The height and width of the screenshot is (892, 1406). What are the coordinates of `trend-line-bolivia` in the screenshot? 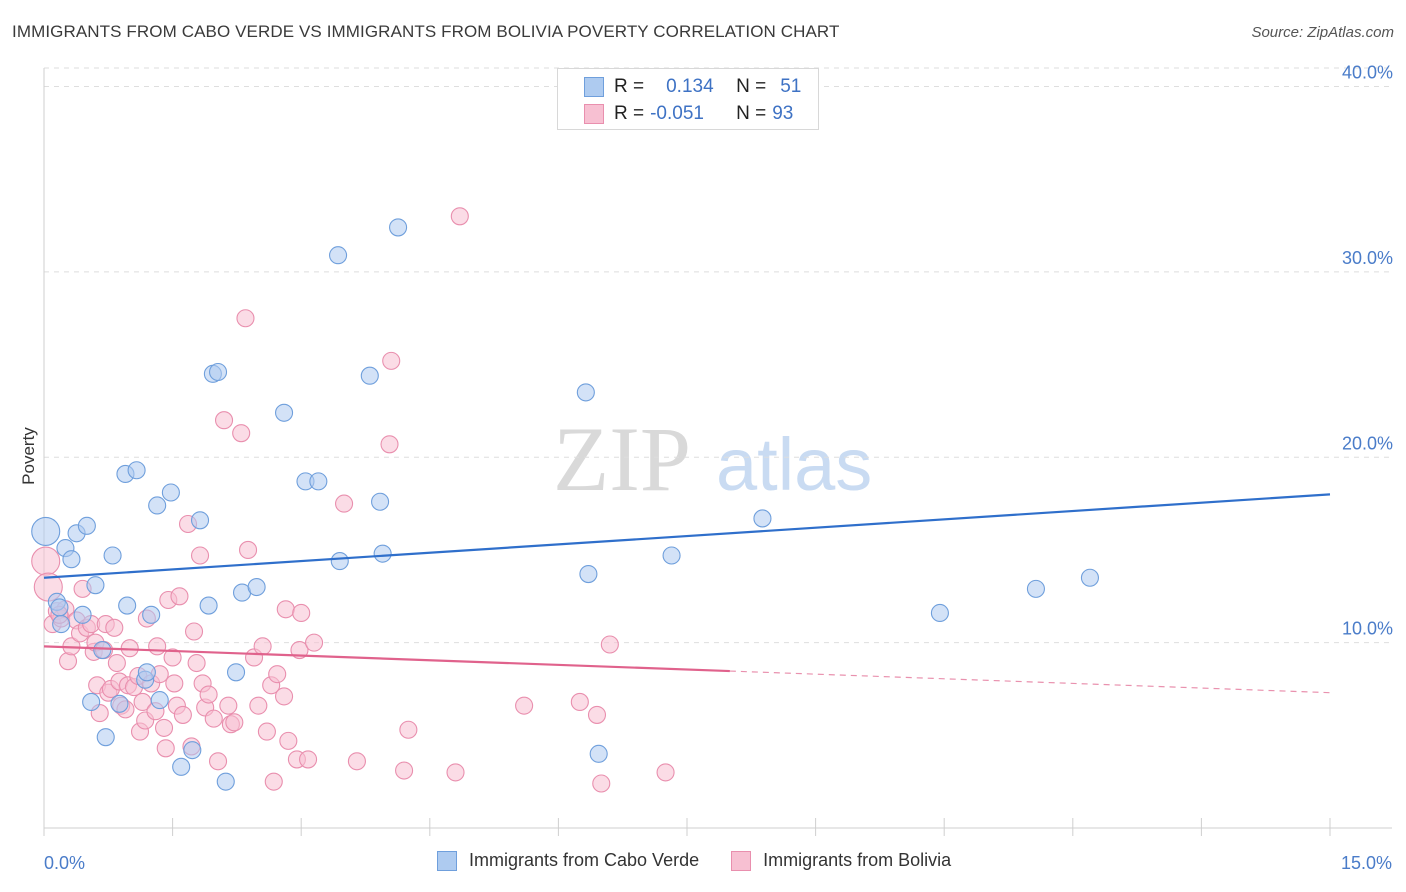 It's located at (386, 659).